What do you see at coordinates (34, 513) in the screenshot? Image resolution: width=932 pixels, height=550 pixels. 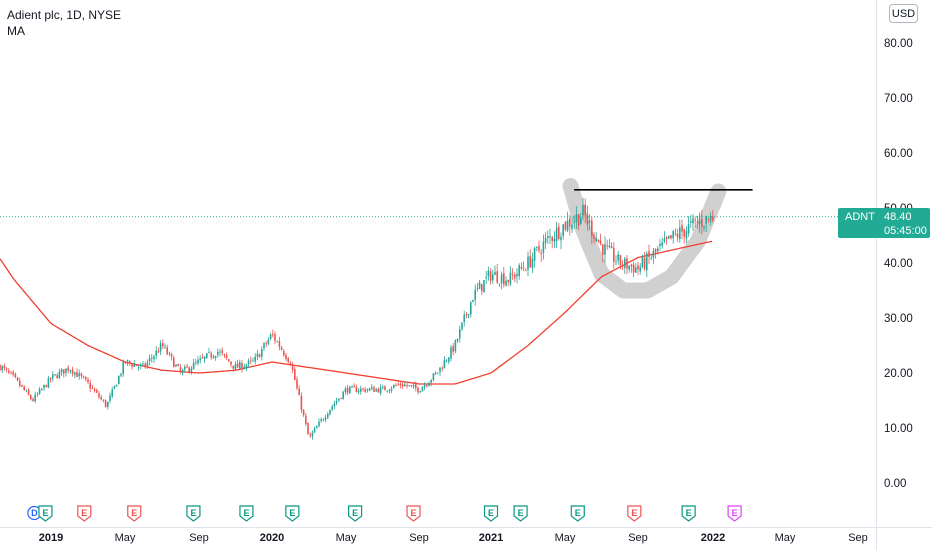 I see `dividend-event-marker: D` at bounding box center [34, 513].